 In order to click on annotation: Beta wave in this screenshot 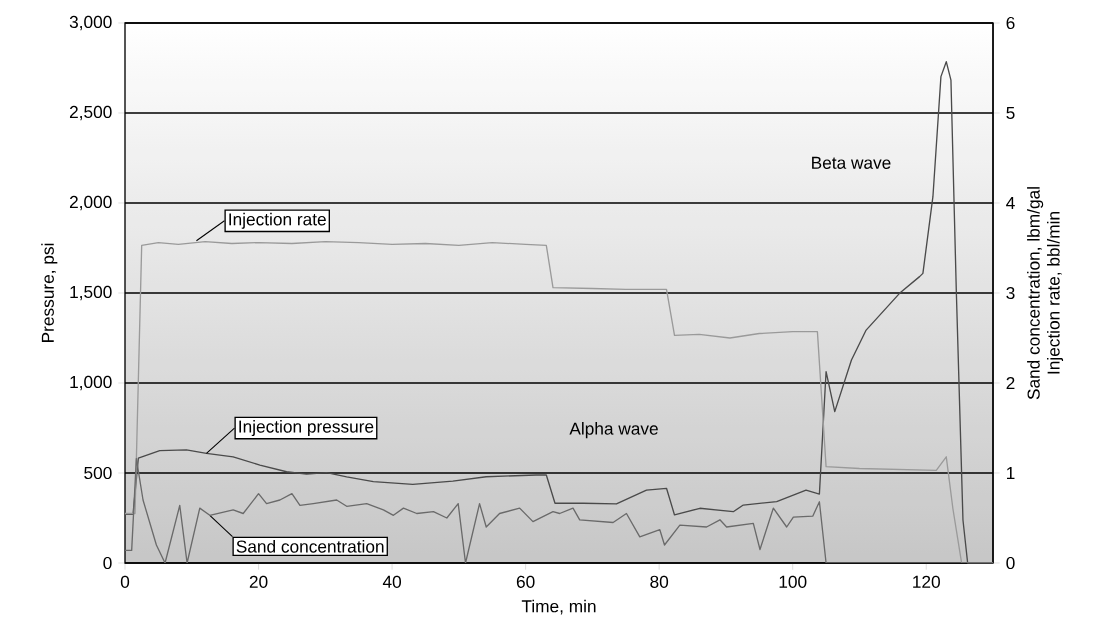, I will do `click(851, 162)`.